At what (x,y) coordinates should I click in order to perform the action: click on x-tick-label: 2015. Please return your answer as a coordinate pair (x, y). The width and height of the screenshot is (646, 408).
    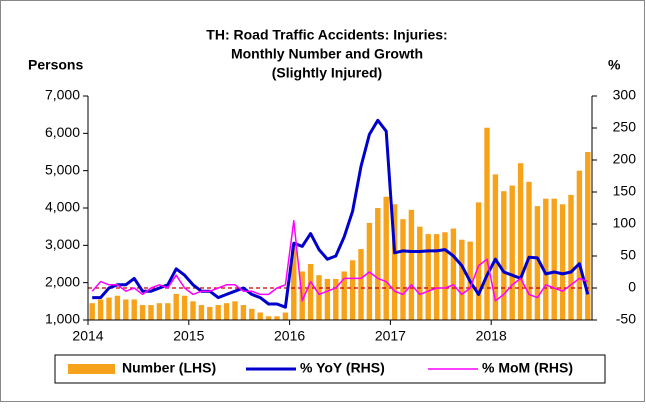
    Looking at the image, I should click on (188, 336).